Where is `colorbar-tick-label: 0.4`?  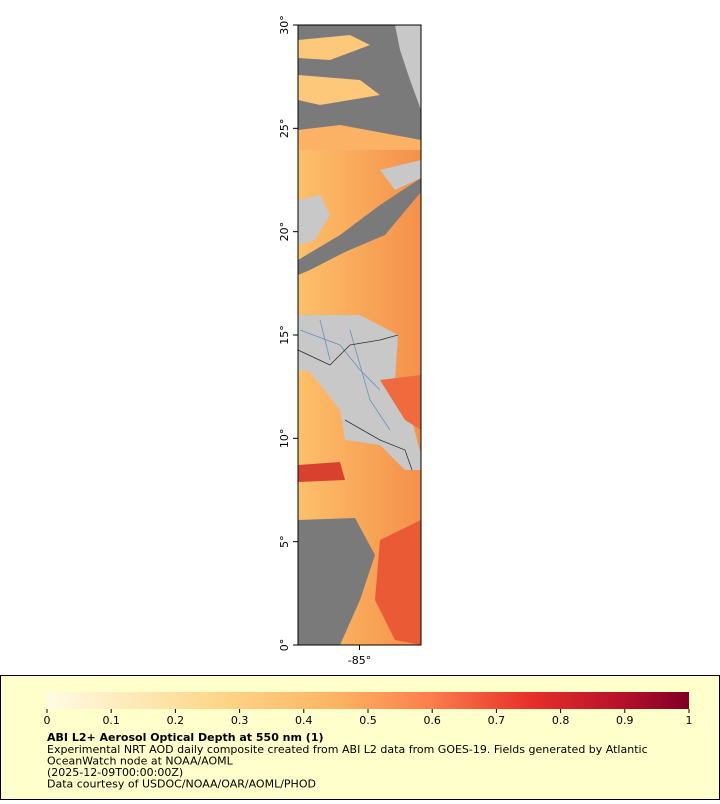
colorbar-tick-label: 0.4 is located at coordinates (304, 720).